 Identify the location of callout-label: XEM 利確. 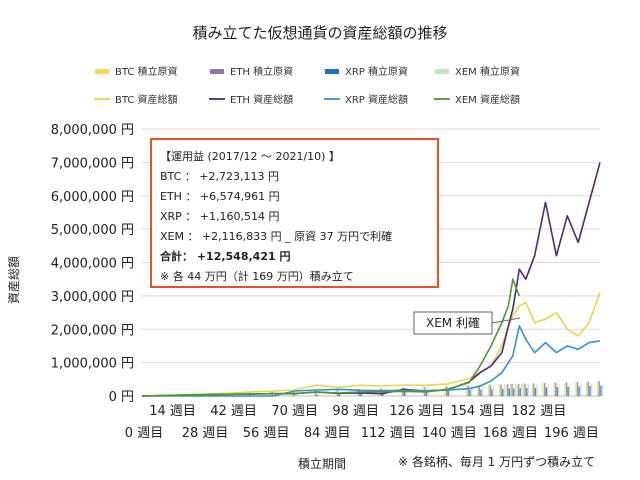
(453, 322).